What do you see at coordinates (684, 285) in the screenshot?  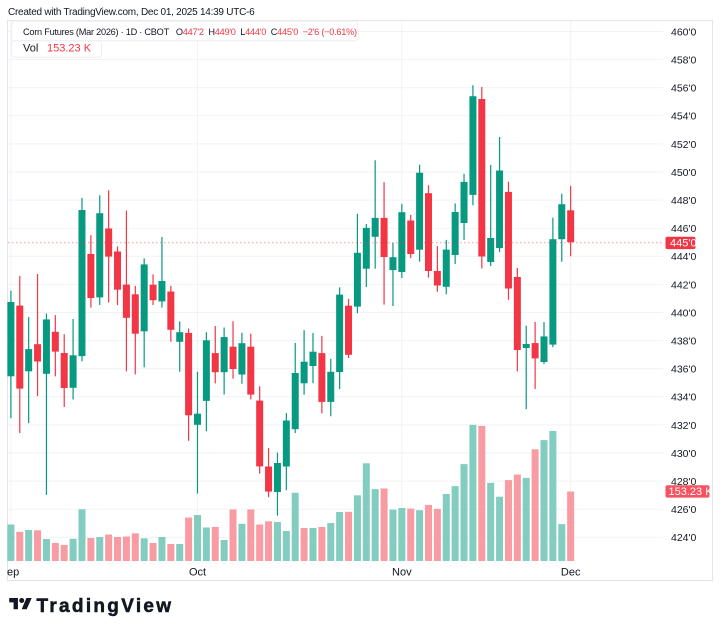 I see `svg-text: 442'0` at bounding box center [684, 285].